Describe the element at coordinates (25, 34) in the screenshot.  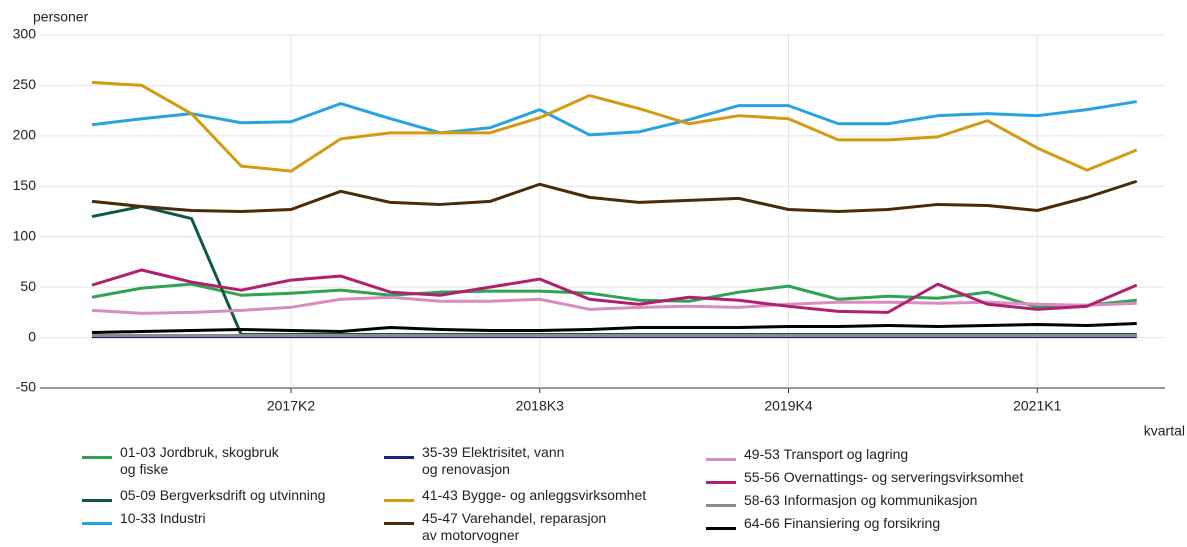
I see `y-tick-label: 300` at that location.